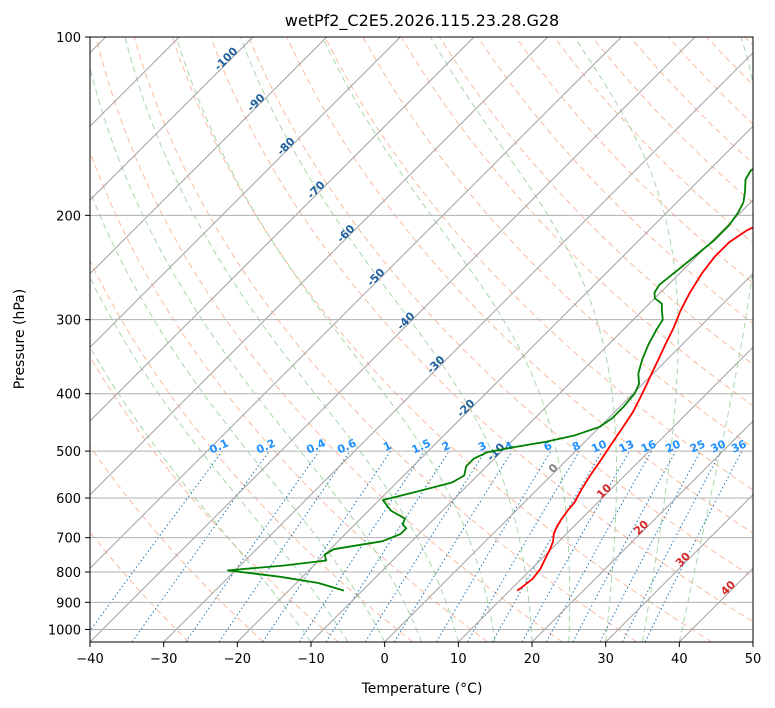 This screenshot has height=708, width=775. I want to click on mixing-ratio-label: 10, so click(599, 446).